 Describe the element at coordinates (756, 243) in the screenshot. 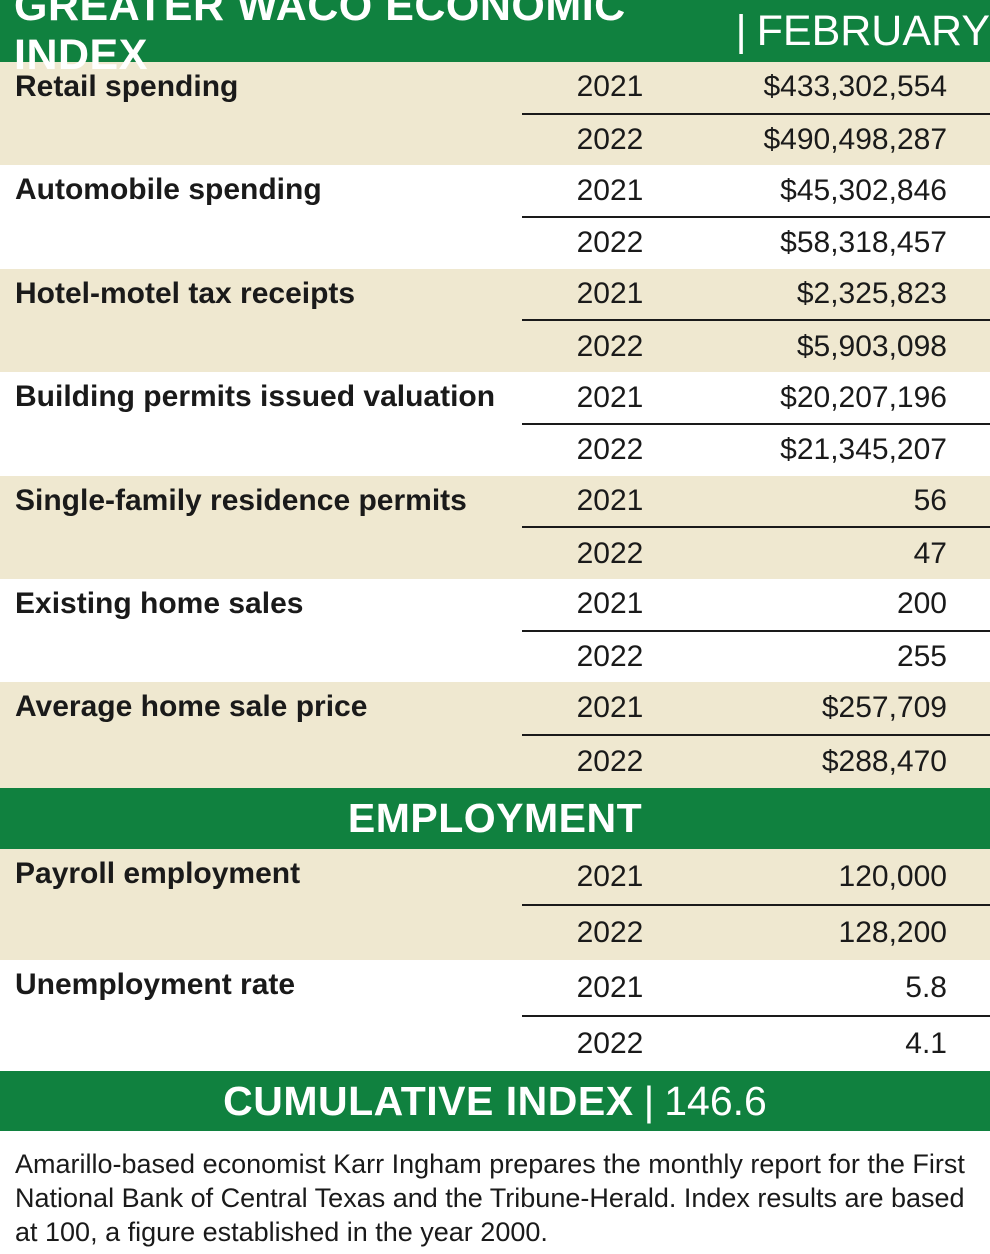

I see `table-row: 2022 $58,318,457` at that location.